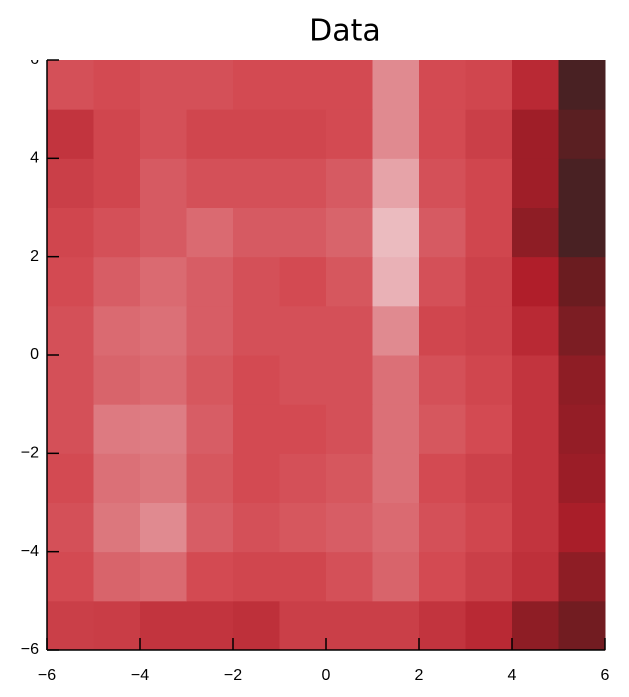 Image resolution: width=629 pixels, height=697 pixels. What do you see at coordinates (30, 453) in the screenshot?
I see `y-tick-label: −2` at bounding box center [30, 453].